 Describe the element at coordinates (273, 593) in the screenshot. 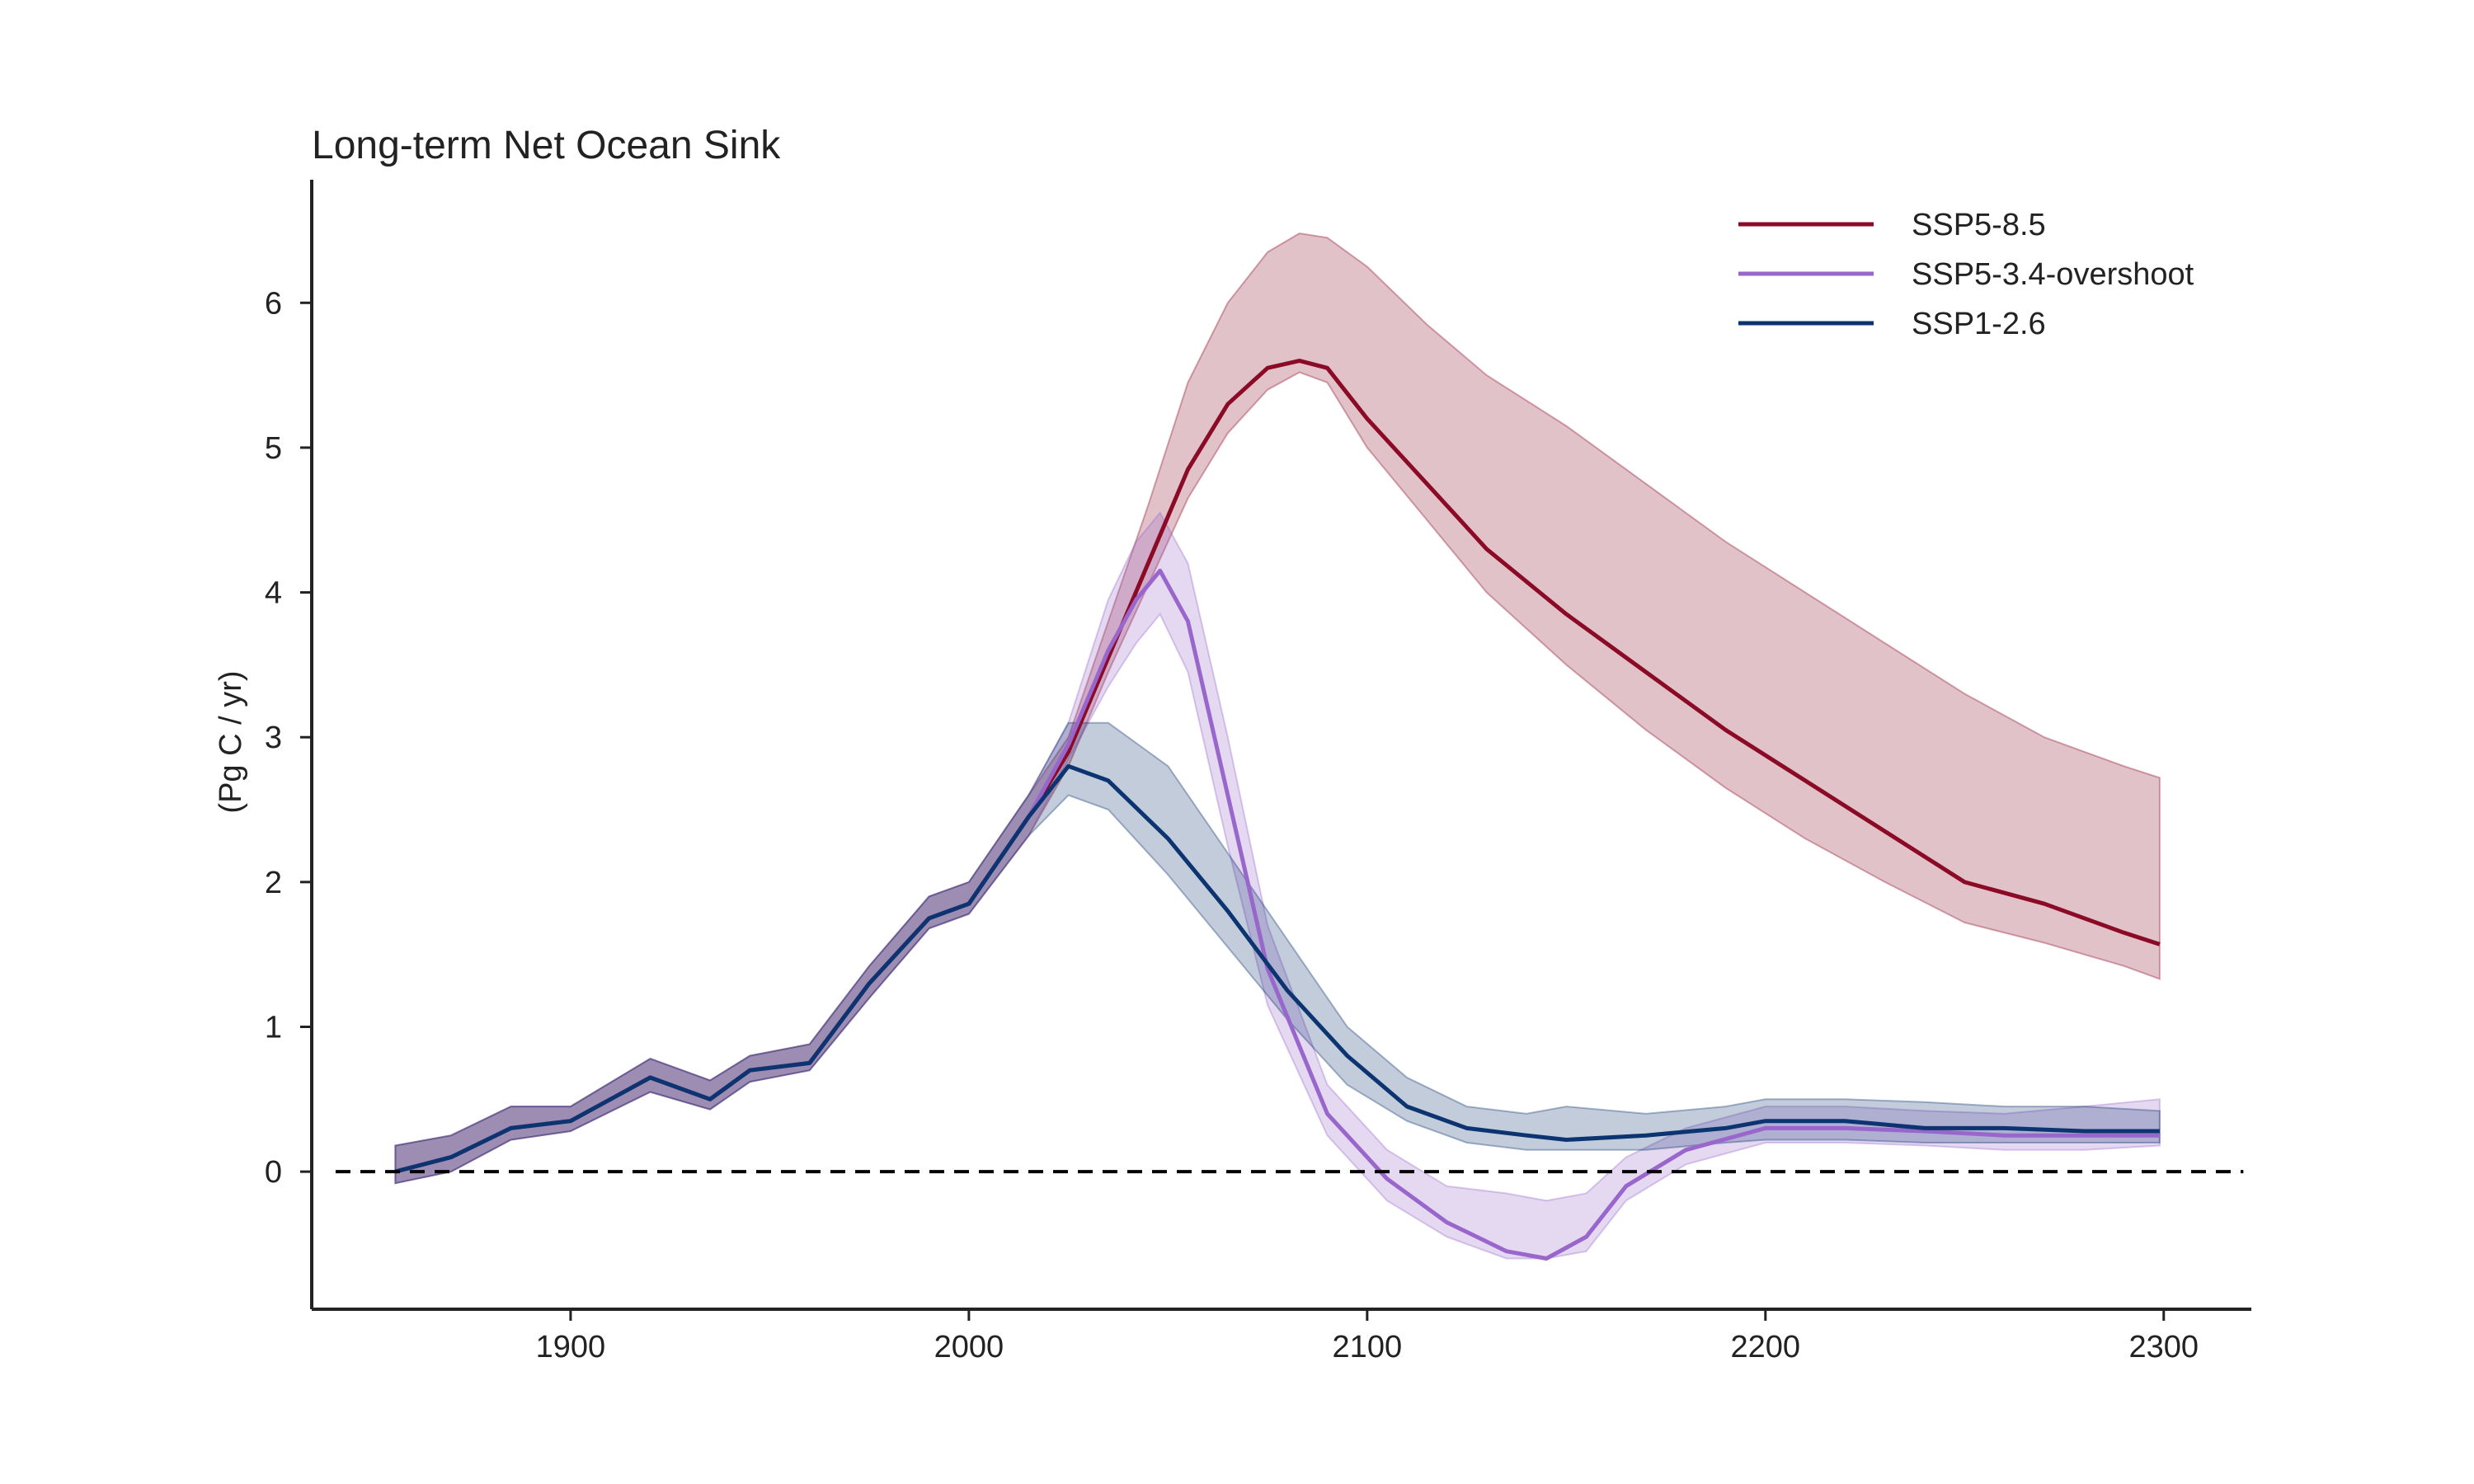

I see `y-tick-label: 4` at that location.